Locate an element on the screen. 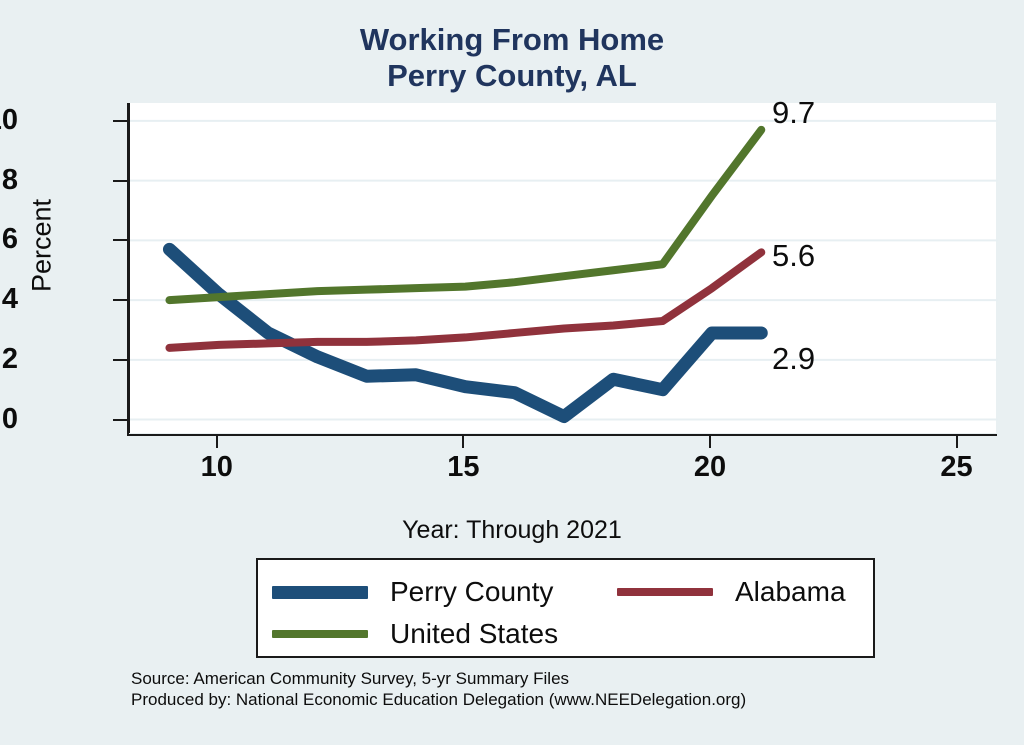 This screenshot has height=745, width=1024. x-axis-line is located at coordinates (562, 435).